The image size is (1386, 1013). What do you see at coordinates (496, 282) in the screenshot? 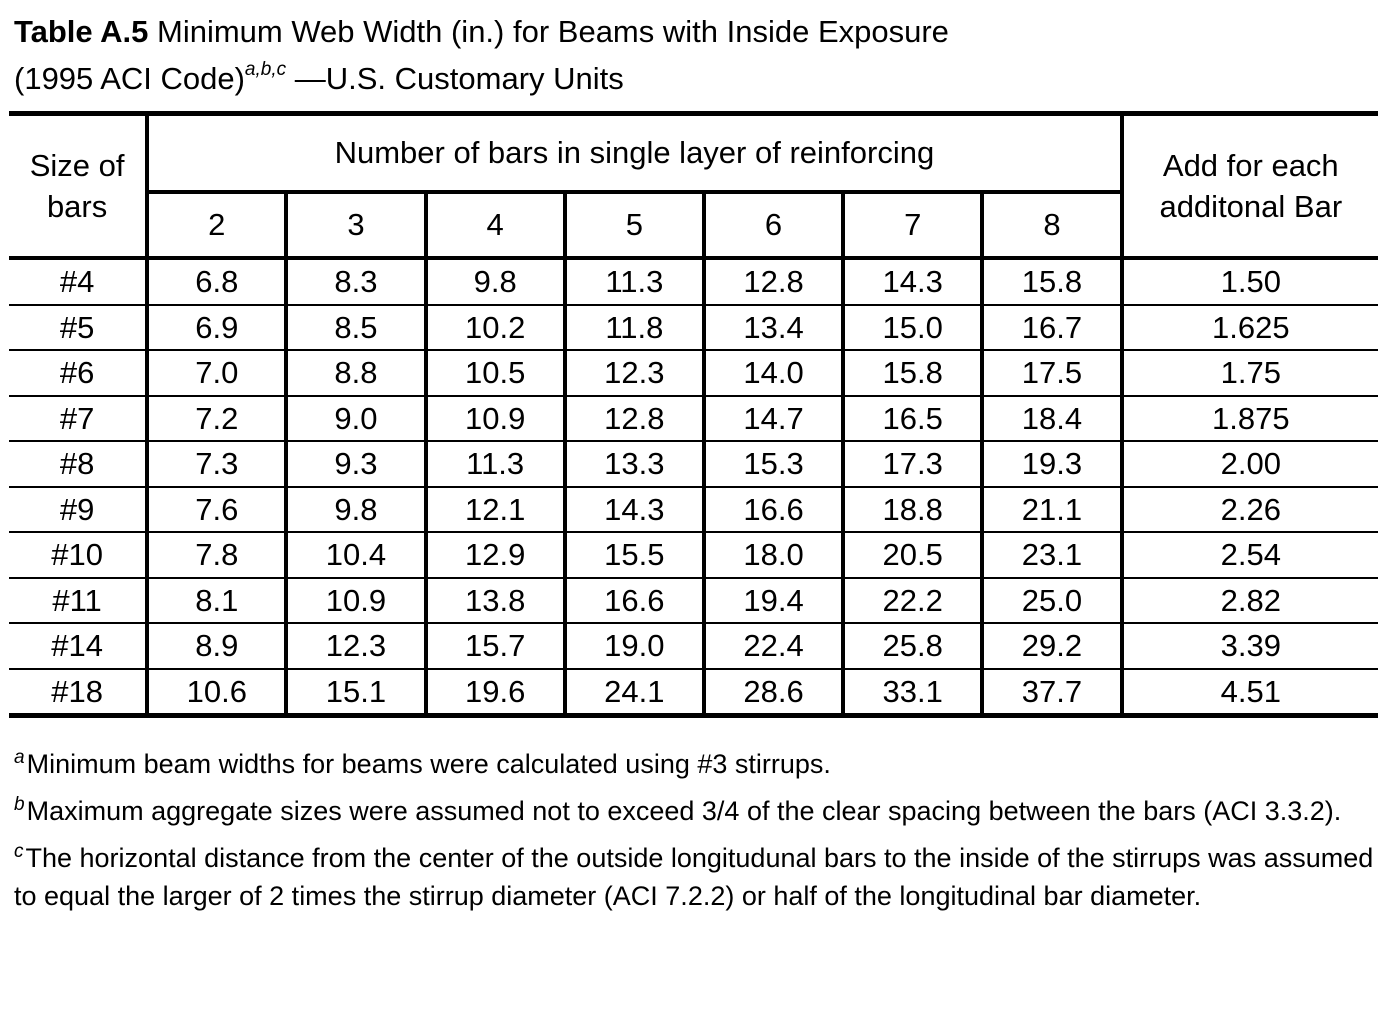
I see `min-width-cell: 9.8` at bounding box center [496, 282].